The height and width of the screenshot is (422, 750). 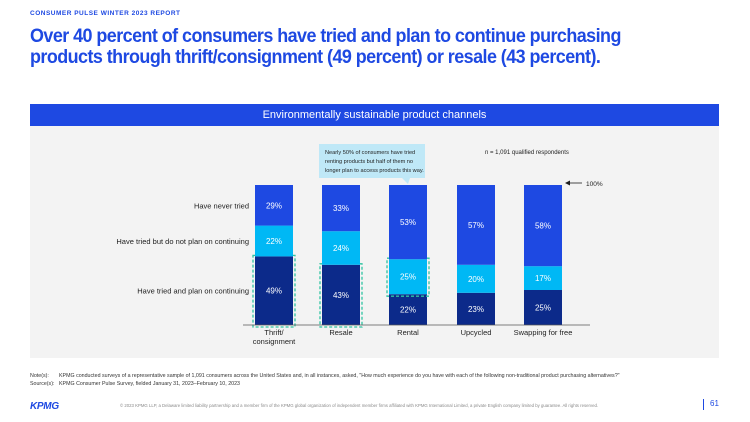 What do you see at coordinates (567, 183) in the screenshot?
I see `hundred-arrow-head` at bounding box center [567, 183].